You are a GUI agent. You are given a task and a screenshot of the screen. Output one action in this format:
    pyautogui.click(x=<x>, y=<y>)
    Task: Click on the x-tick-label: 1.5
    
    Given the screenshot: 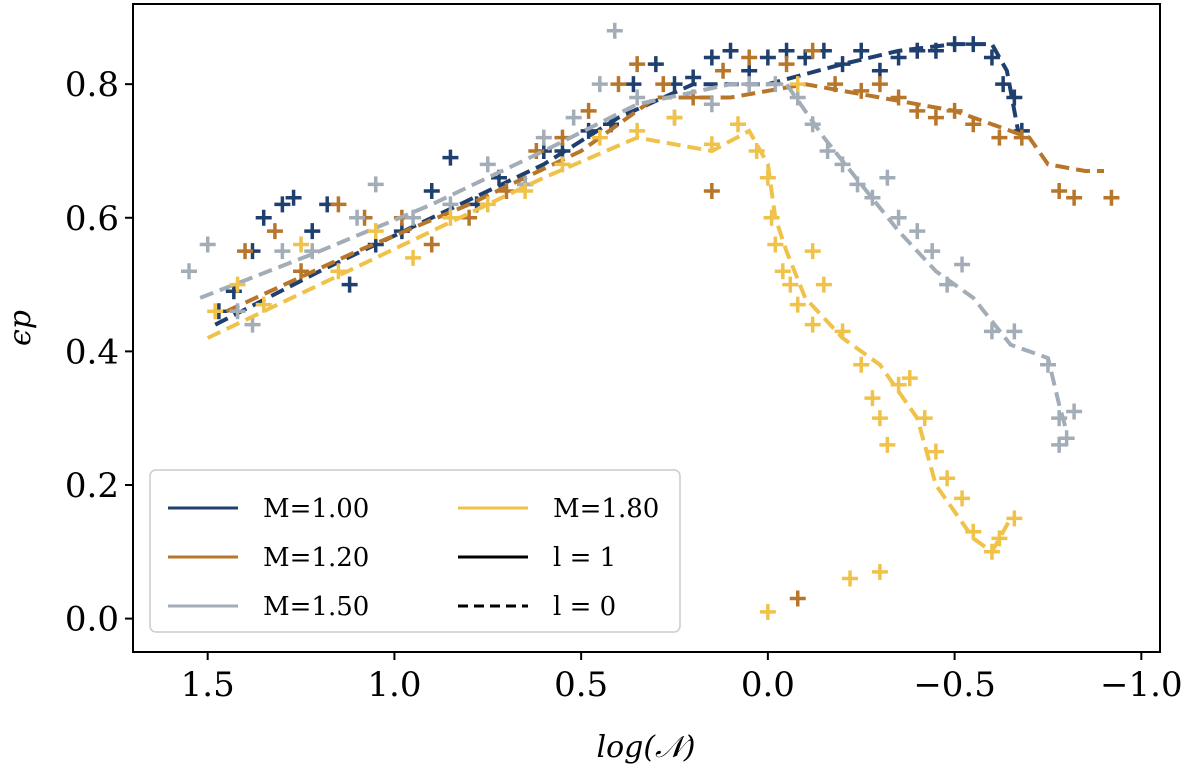 What is the action you would take?
    pyautogui.click(x=208, y=685)
    